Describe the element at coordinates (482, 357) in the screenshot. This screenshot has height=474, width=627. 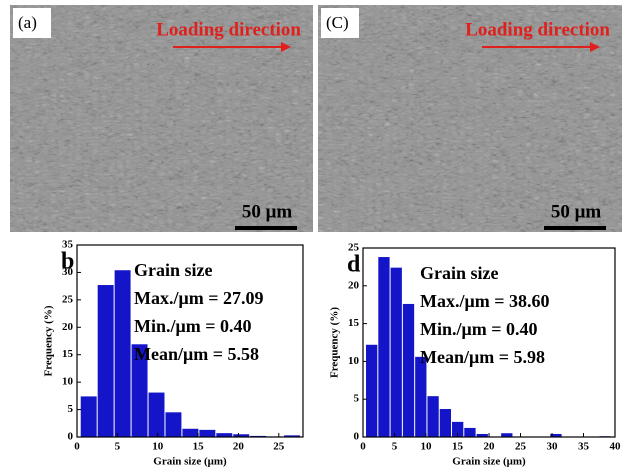
I see `annotation: Mean/μm = 5.98` at that location.